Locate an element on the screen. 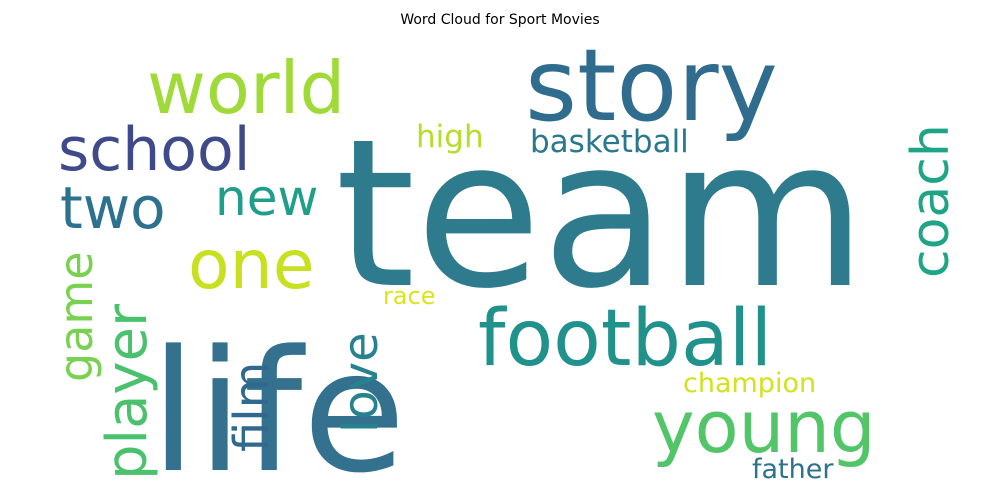 Image resolution: width=1000 pixels, height=500 pixels. word-school: school is located at coordinates (154, 150).